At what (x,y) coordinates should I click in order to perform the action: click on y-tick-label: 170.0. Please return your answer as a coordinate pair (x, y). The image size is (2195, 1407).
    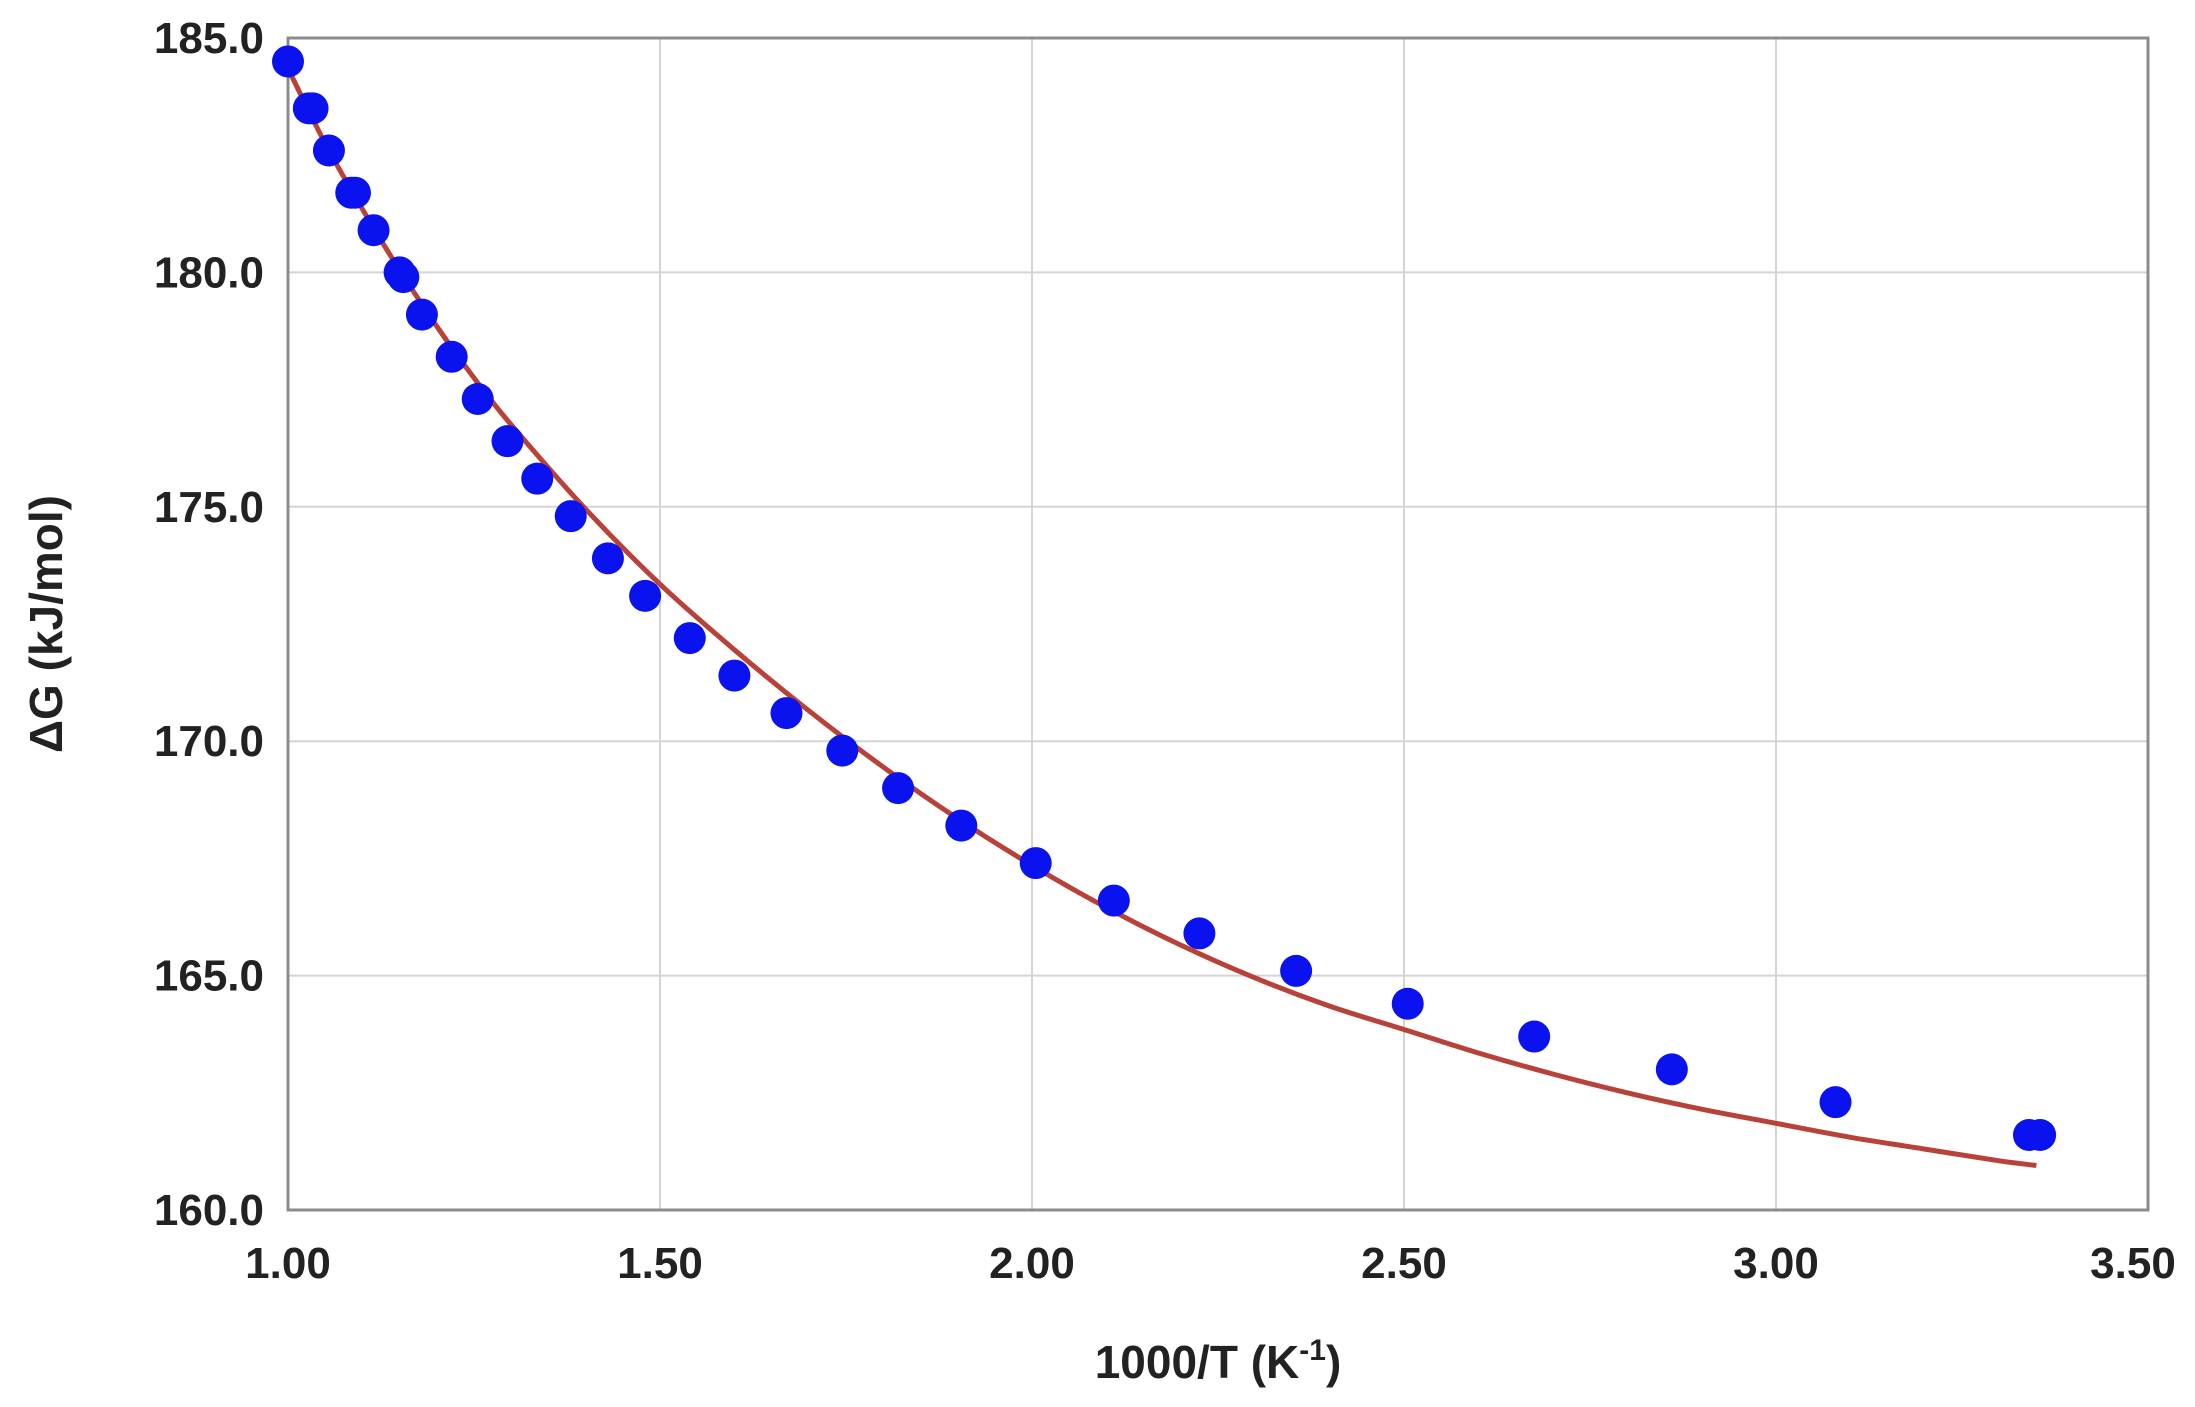
    Looking at the image, I should click on (209, 741).